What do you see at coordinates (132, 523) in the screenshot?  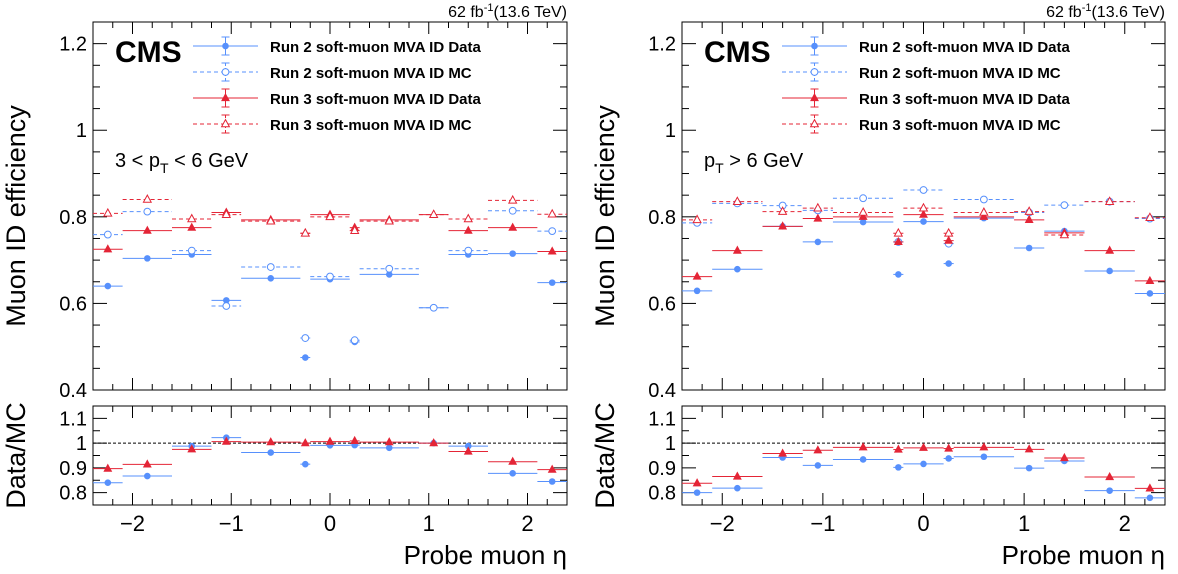 I see `x-tick-label: −2` at bounding box center [132, 523].